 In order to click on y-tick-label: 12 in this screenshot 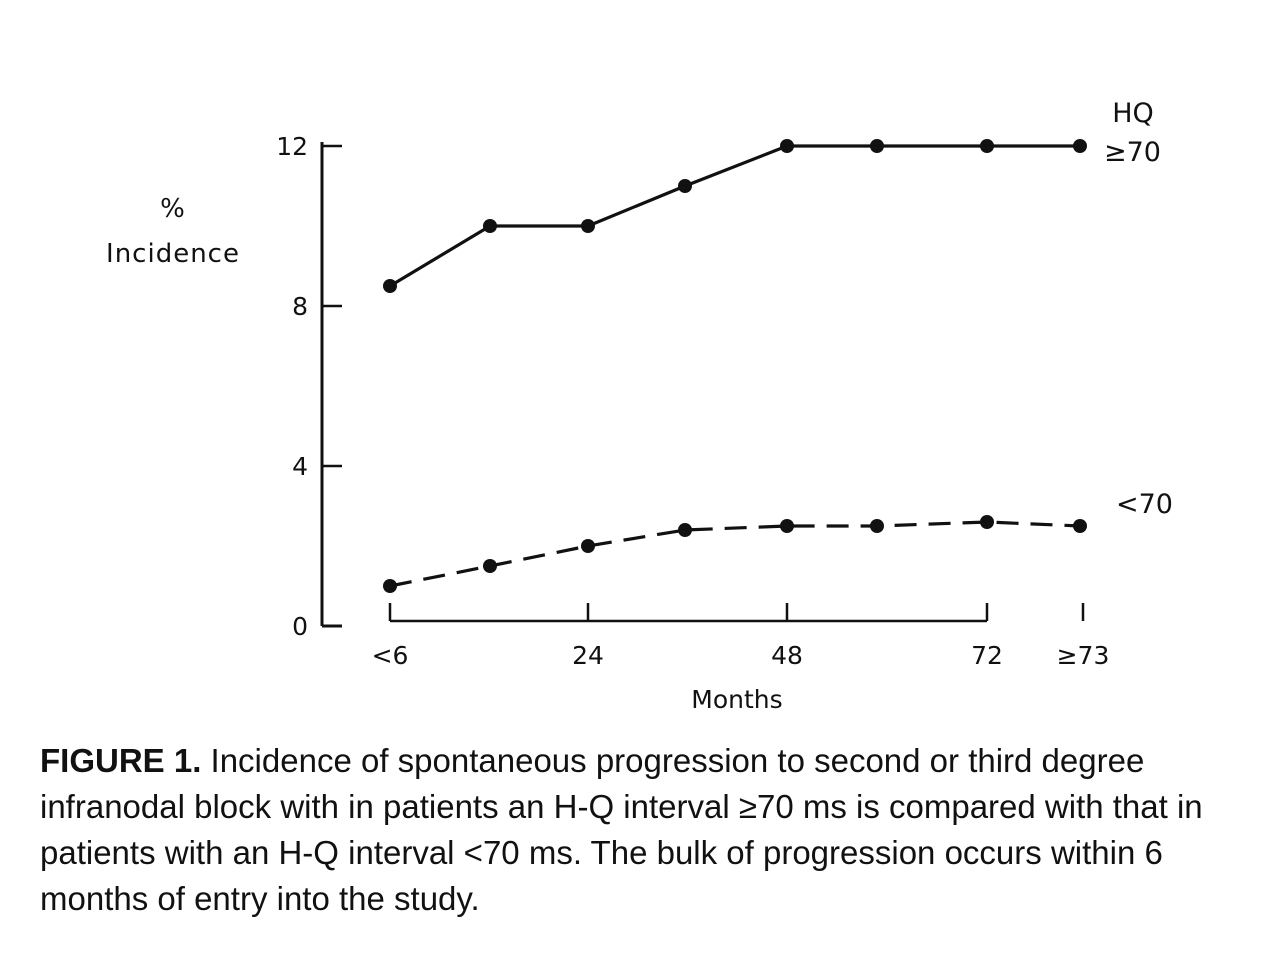, I will do `click(292, 146)`.